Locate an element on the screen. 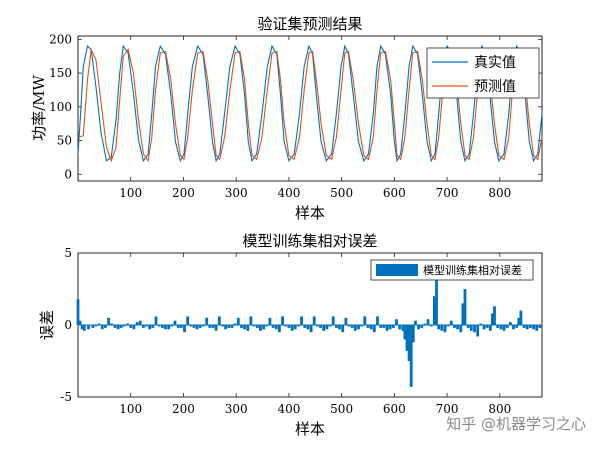  x-tick-label: 200 is located at coordinates (183, 409).